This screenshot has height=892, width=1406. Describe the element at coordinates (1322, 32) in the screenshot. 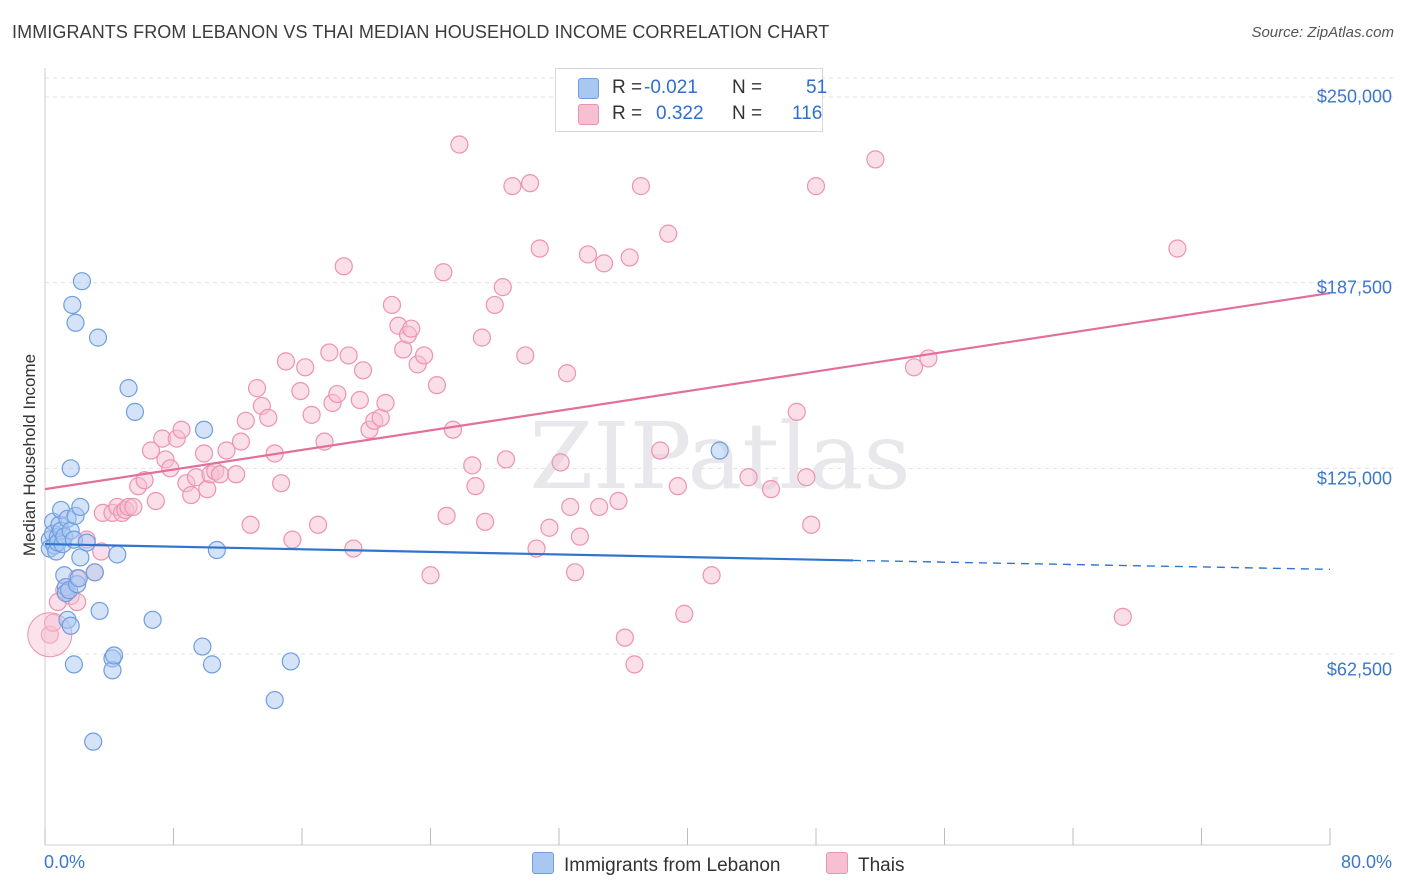

I see `source-credit: Source: ZipAtlas.com` at that location.